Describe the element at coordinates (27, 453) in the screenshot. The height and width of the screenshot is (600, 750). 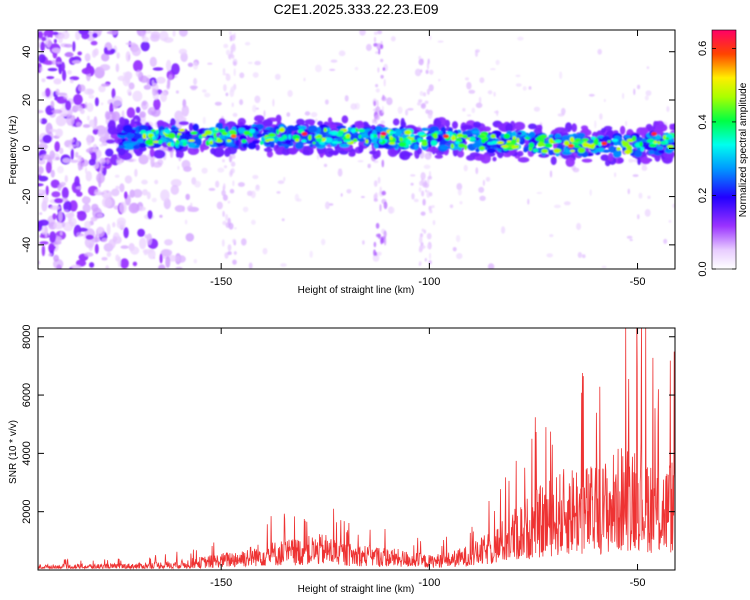
I see `snr-y-tick-label: 4000` at that location.